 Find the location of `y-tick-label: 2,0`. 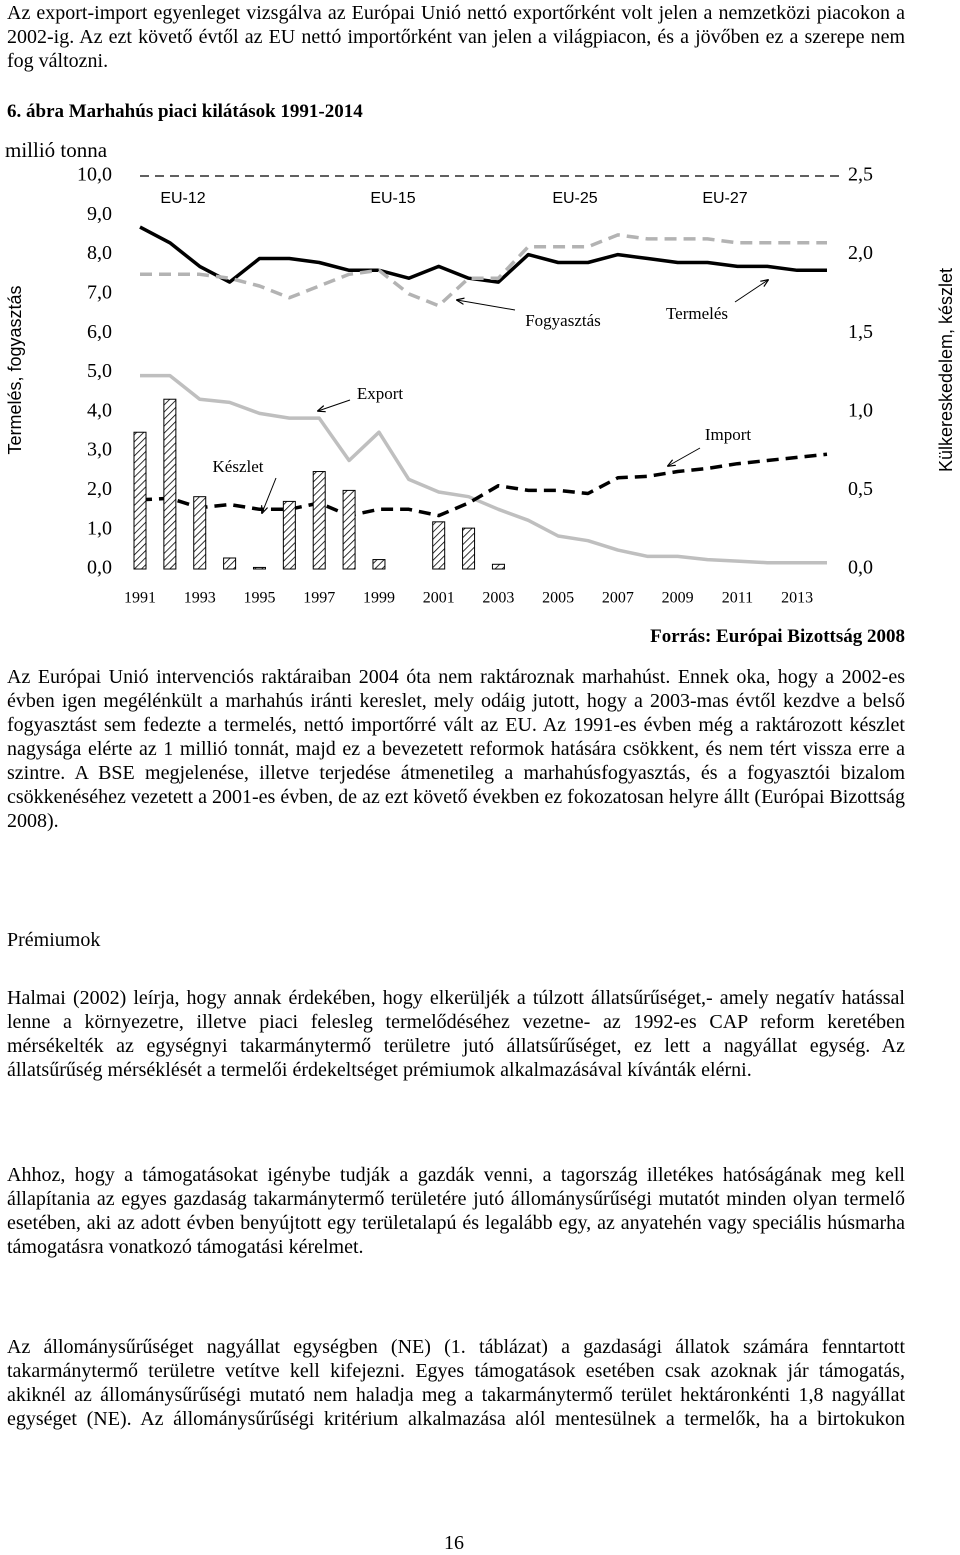

y-tick-label: 2,0 is located at coordinates (99, 489).